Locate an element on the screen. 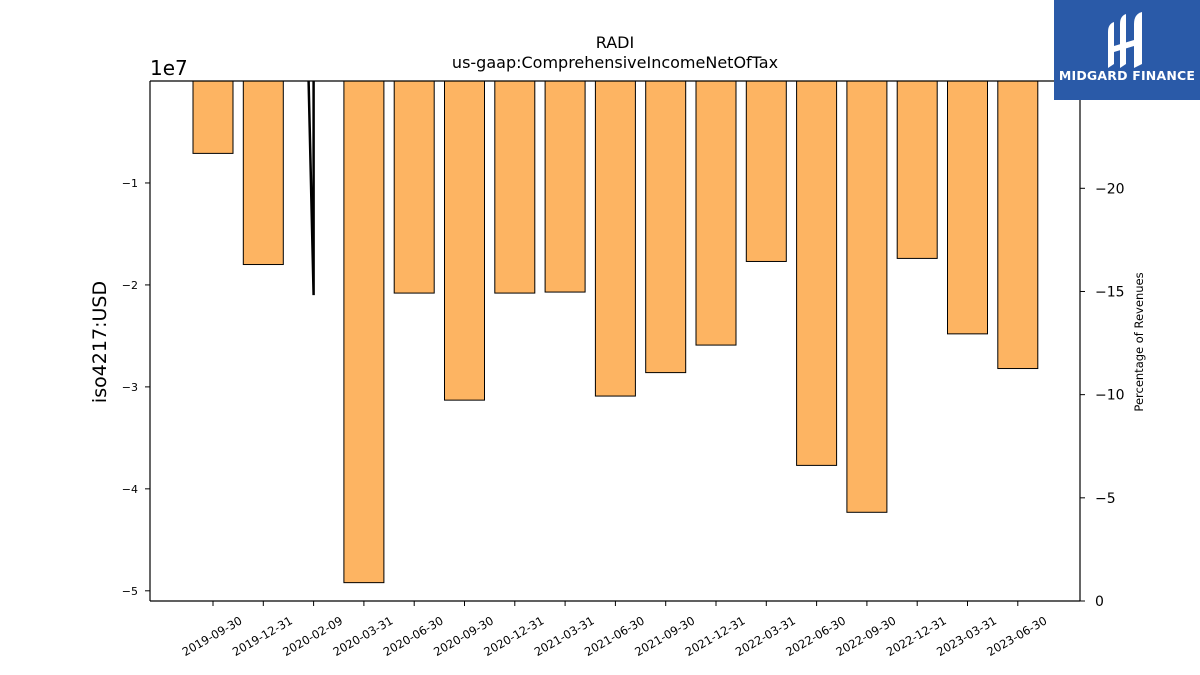 This screenshot has width=1200, height=675. y-offset-label: 1e7 is located at coordinates (169, 68).